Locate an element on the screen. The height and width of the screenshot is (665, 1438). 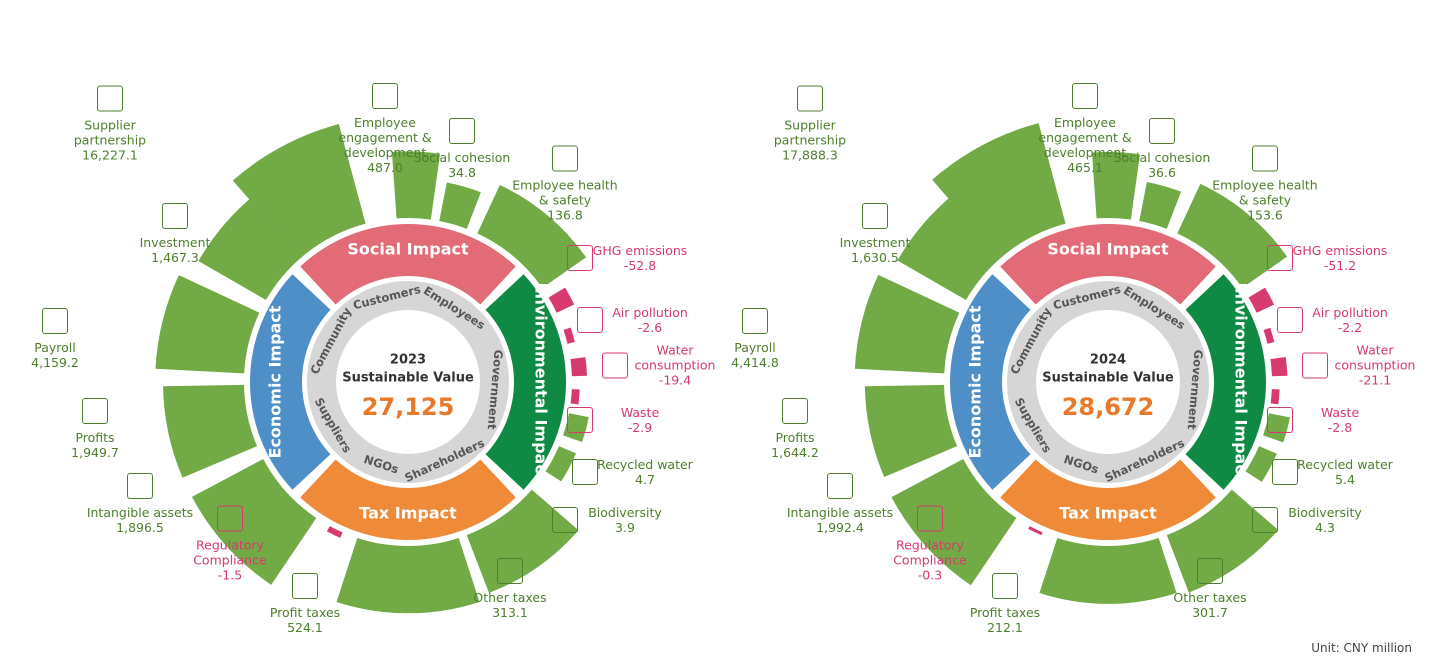
value-label: 136.8 is located at coordinates (565, 215).